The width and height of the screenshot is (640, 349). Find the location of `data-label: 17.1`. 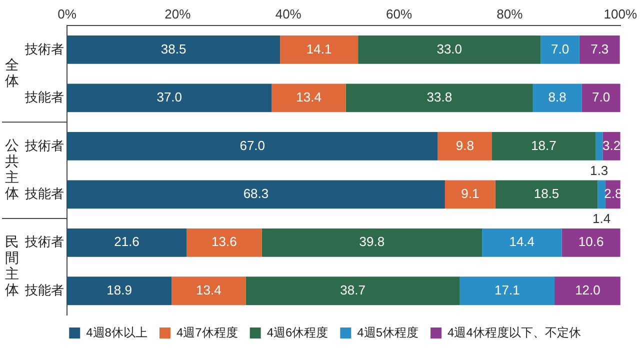

data-label: 17.1 is located at coordinates (507, 290).